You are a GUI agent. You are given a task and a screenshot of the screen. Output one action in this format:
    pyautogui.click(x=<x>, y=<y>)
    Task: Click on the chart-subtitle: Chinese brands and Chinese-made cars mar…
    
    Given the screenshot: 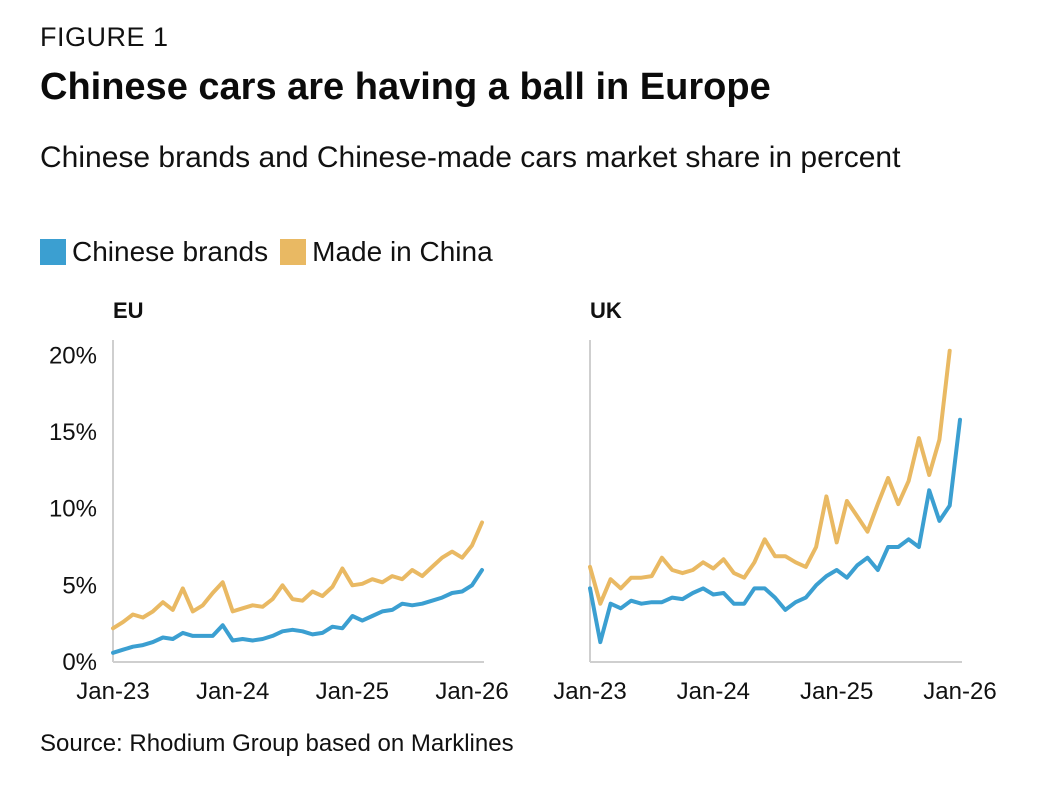 What is the action you would take?
    pyautogui.click(x=470, y=157)
    